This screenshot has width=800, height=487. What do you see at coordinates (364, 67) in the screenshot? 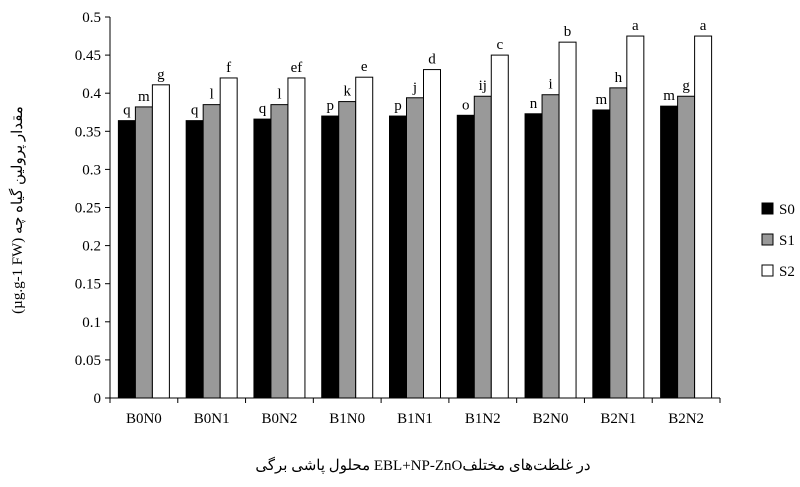
I see `significance-label: e` at bounding box center [364, 67].